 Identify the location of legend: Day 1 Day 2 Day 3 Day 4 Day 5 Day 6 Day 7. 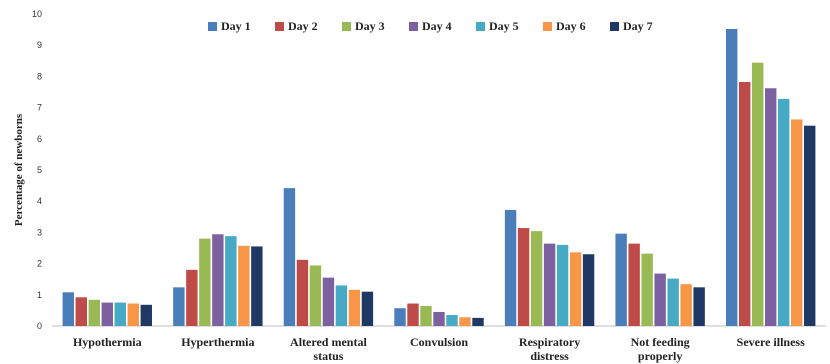
(430, 26).